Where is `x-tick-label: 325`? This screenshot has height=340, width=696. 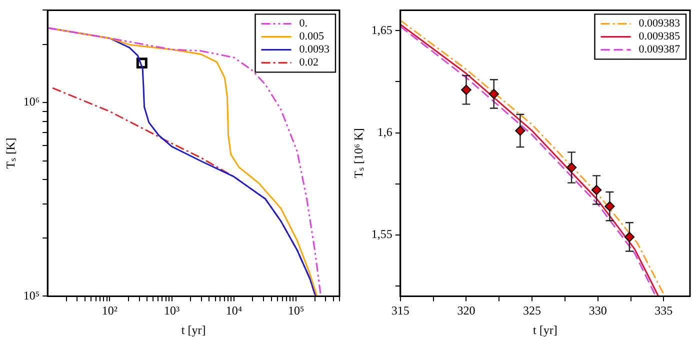 x-tick-label: 325 is located at coordinates (532, 311).